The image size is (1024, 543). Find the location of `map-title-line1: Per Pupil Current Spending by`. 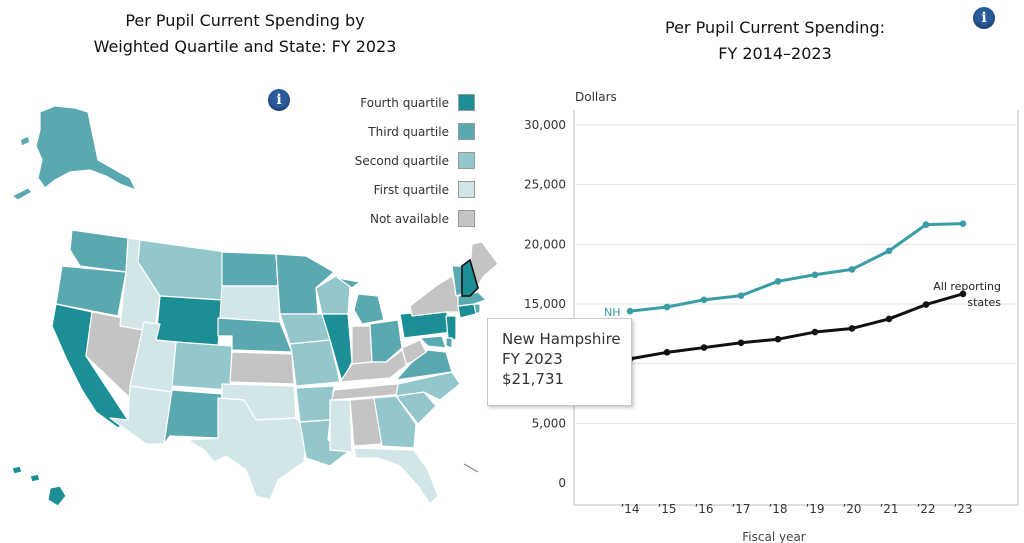

map-title-line1: Per Pupil Current Spending by is located at coordinates (245, 20).